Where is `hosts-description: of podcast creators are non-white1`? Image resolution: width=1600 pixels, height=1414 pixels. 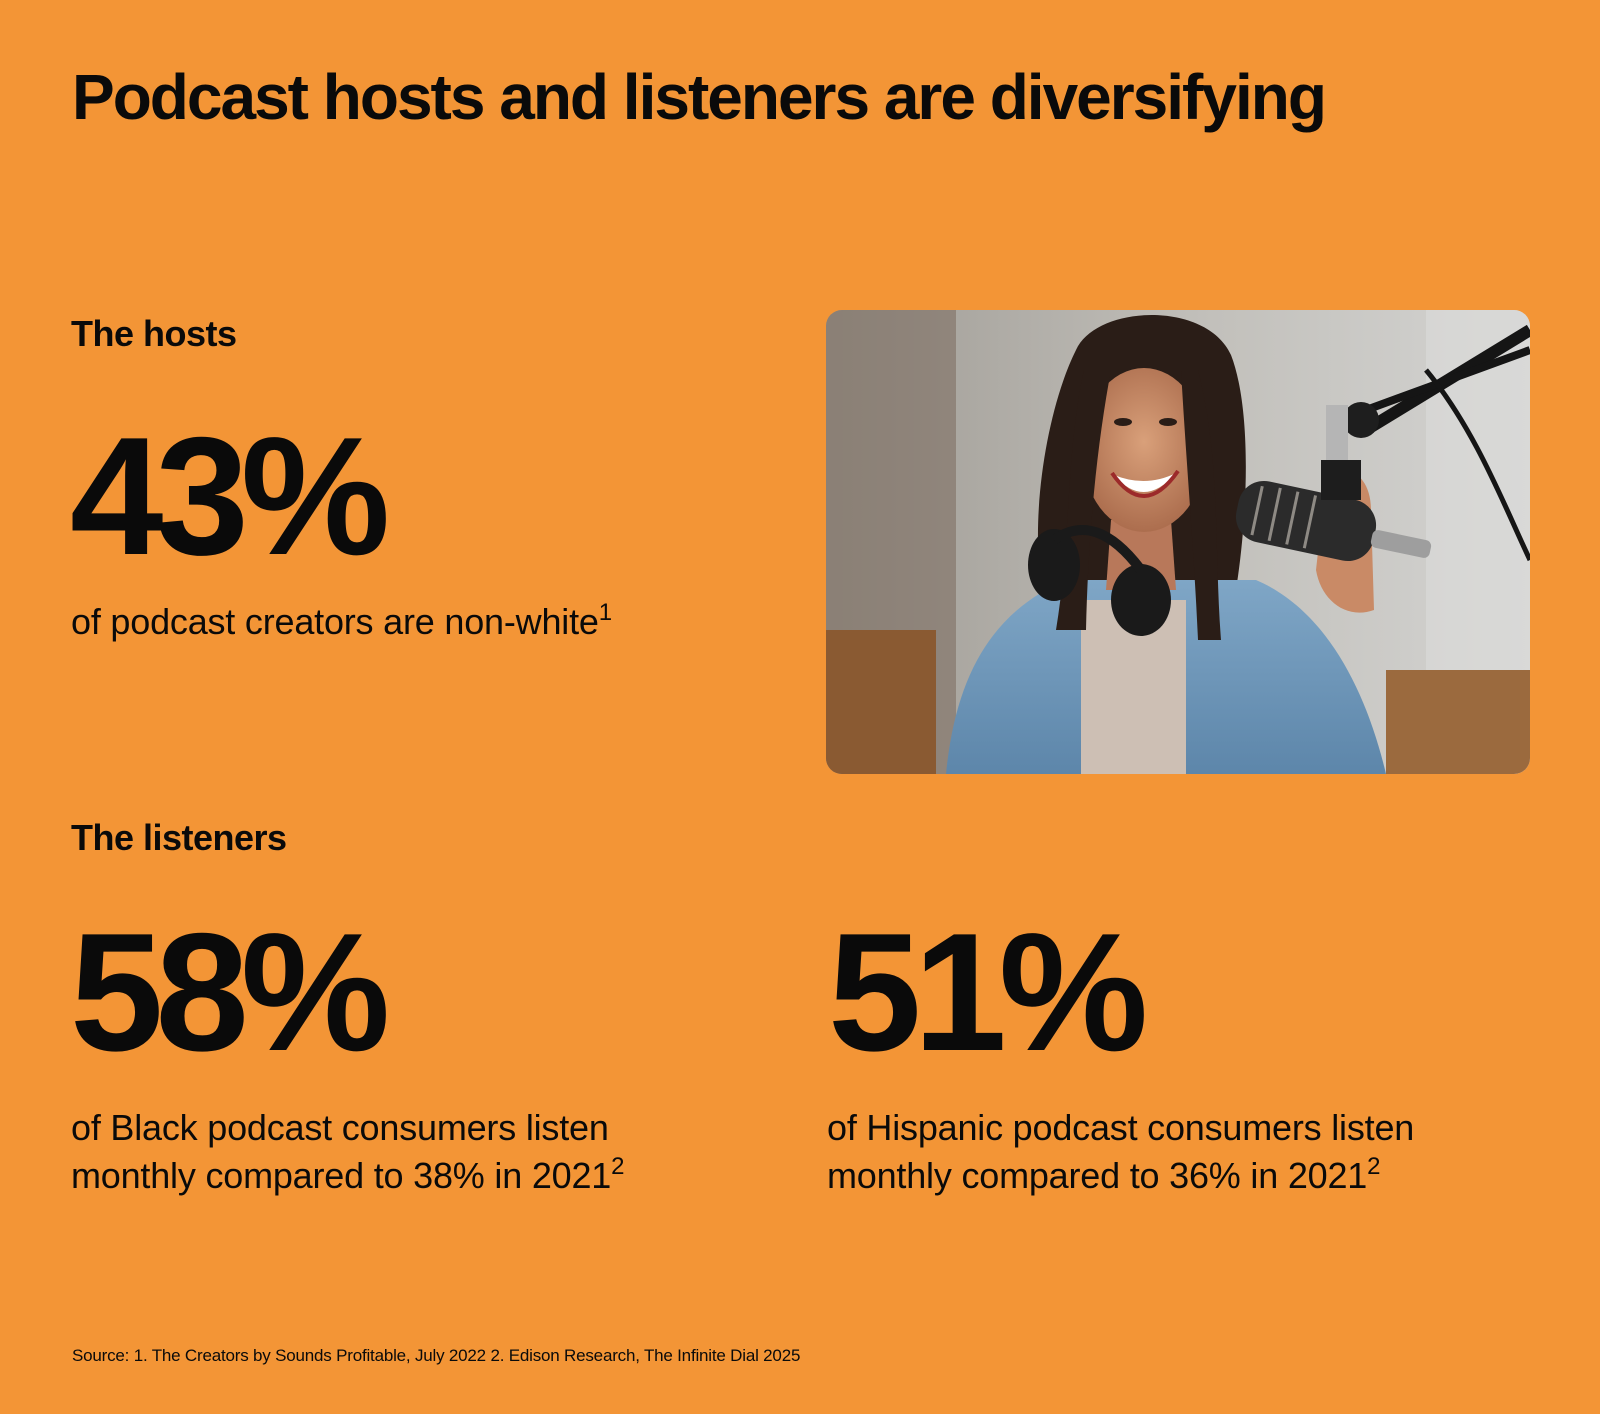 hosts-description: of podcast creators are non-white1 is located at coordinates (341, 622).